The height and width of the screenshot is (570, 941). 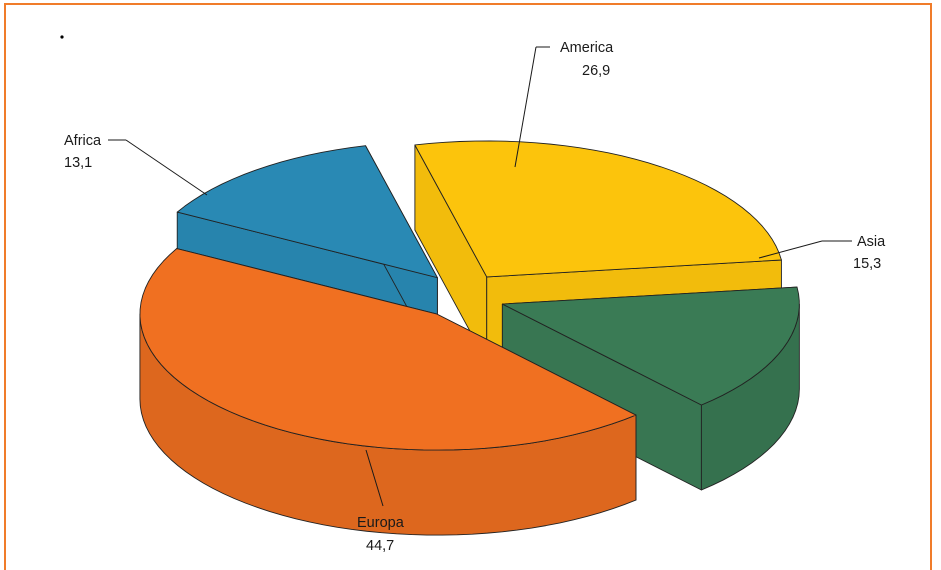 What do you see at coordinates (587, 48) in the screenshot?
I see `label-america-name: America` at bounding box center [587, 48].